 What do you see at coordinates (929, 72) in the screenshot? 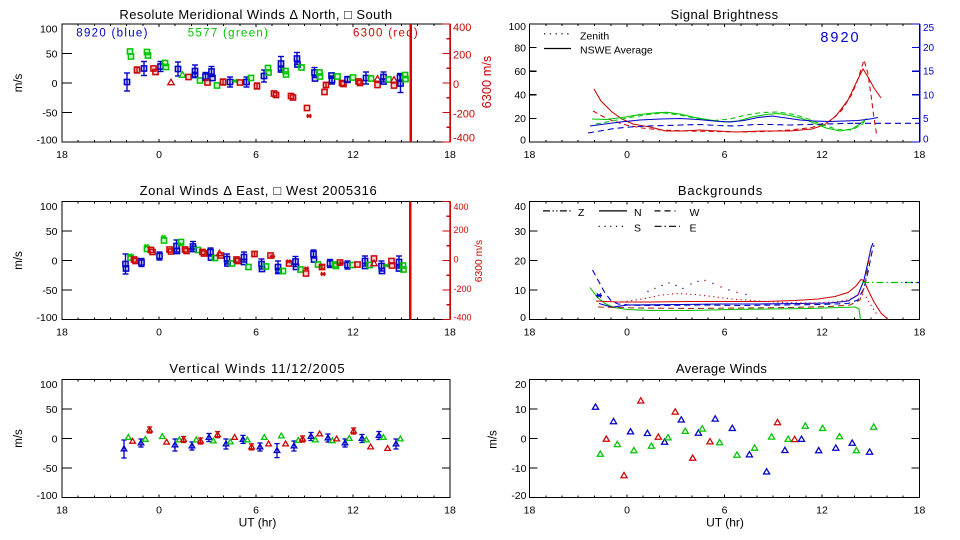
I see `svg-text: 15` at bounding box center [929, 72].